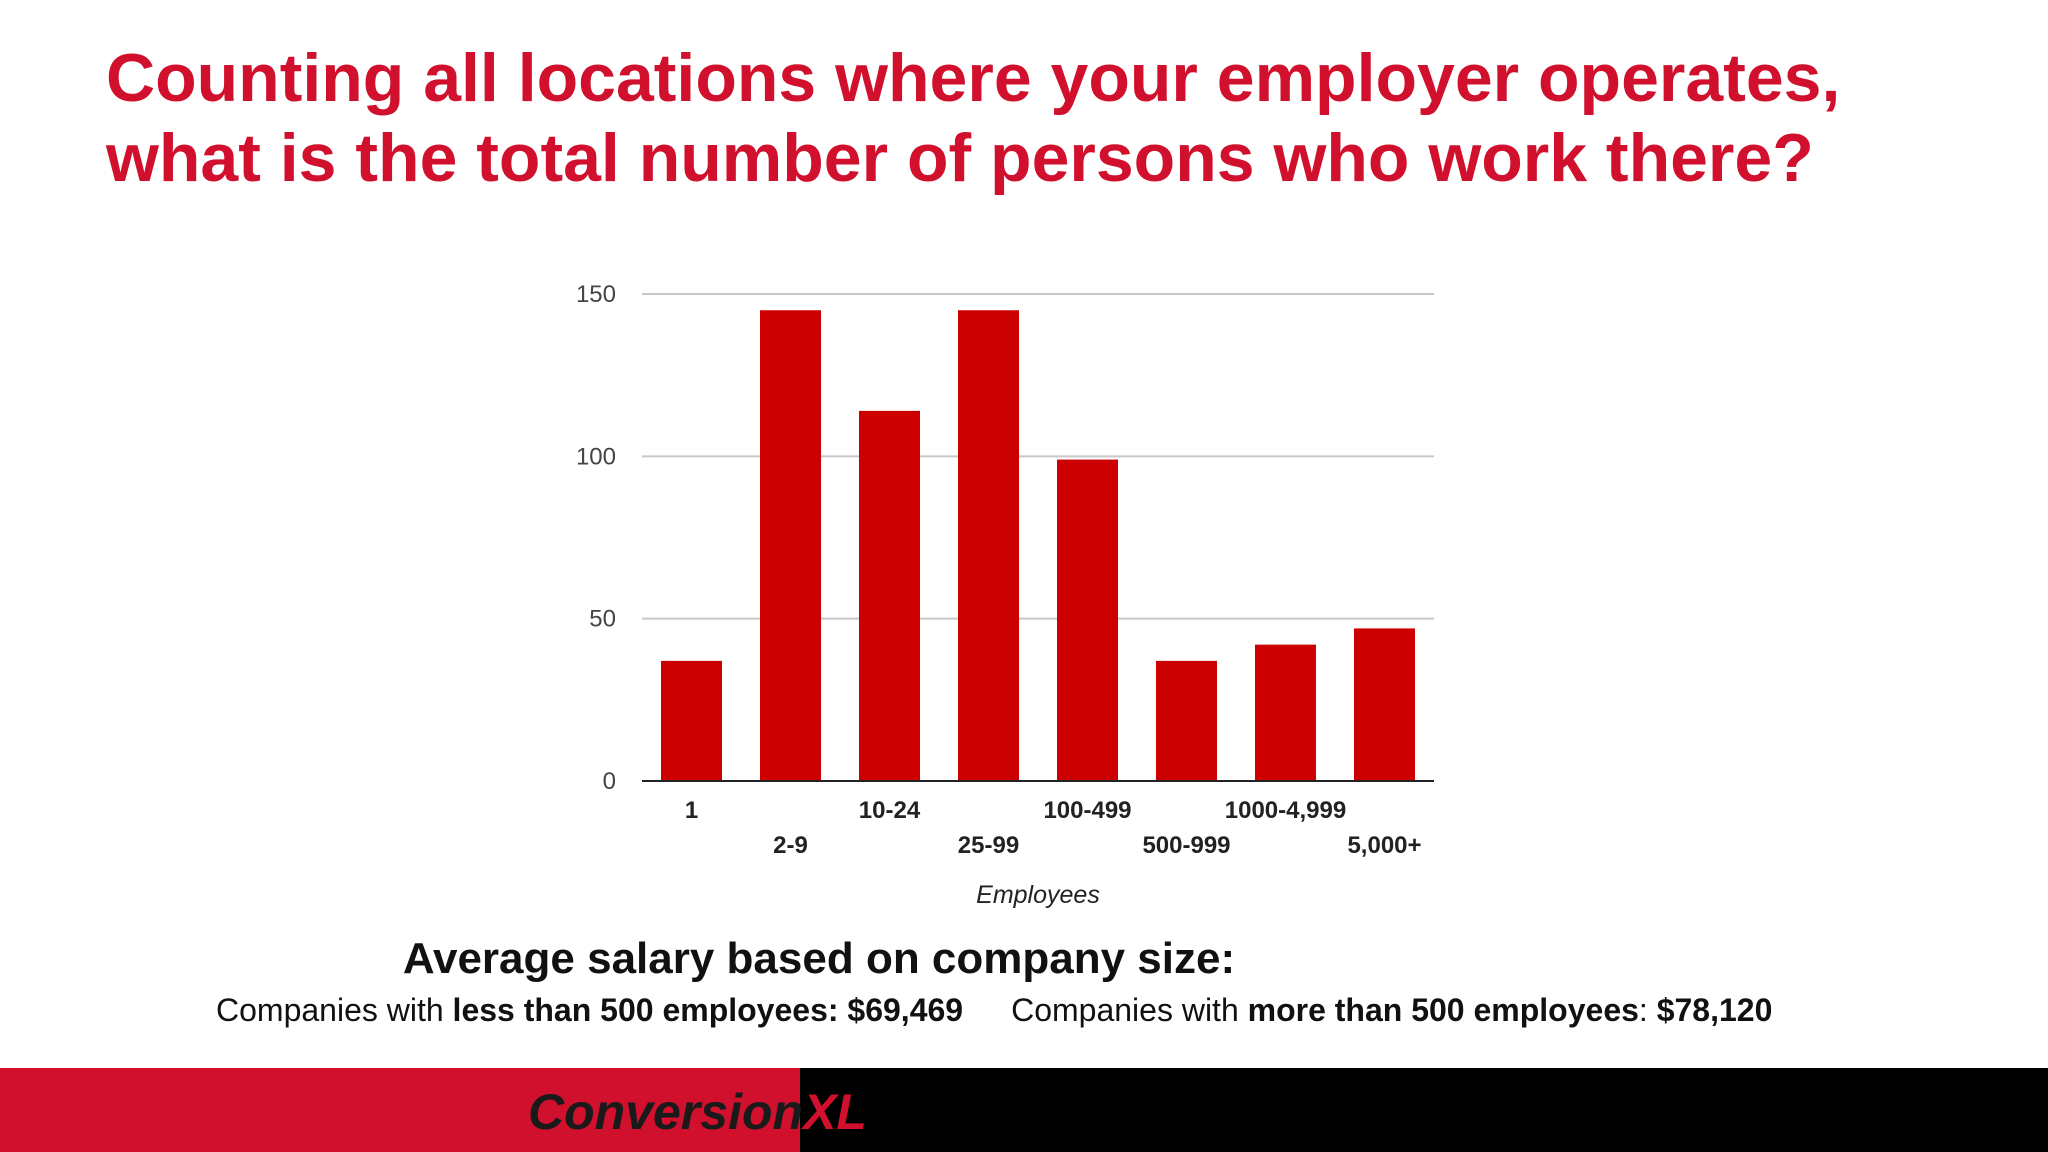 The height and width of the screenshot is (1152, 2048). I want to click on y-tick-label: 50, so click(602, 619).